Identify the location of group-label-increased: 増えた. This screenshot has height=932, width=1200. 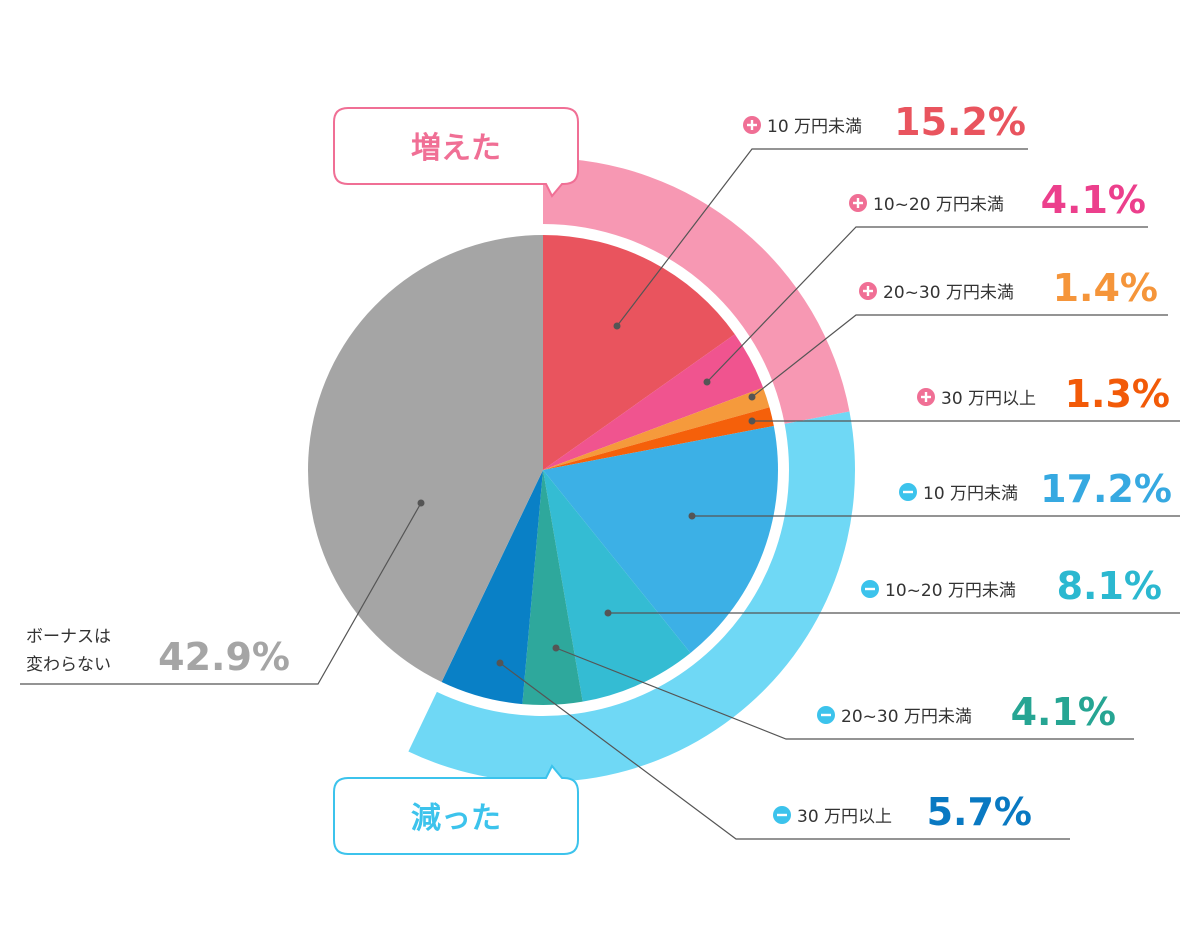
(456, 148).